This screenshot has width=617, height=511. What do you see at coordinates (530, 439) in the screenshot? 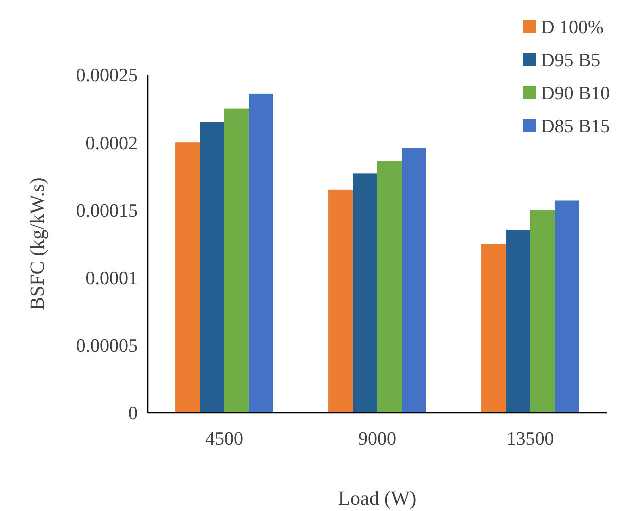
I see `x-tick-label: 13500` at bounding box center [530, 439].